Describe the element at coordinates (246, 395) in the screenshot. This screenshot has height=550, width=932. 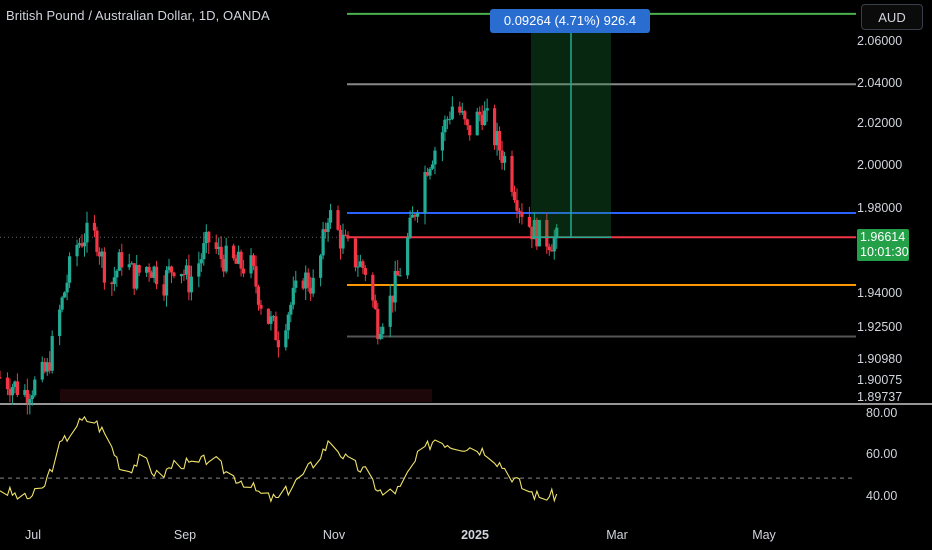
I see `zone-band` at that location.